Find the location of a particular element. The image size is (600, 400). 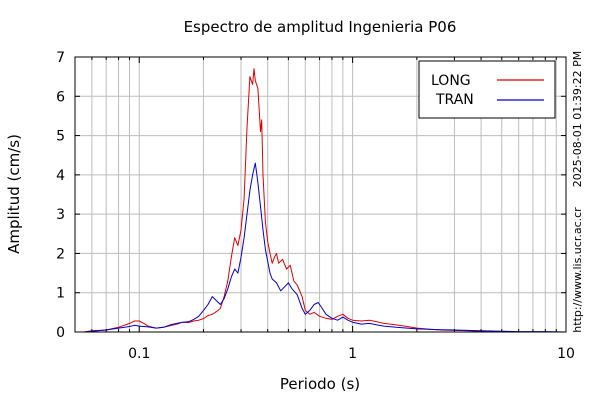

y-tick-label: 1 is located at coordinates (60, 294).